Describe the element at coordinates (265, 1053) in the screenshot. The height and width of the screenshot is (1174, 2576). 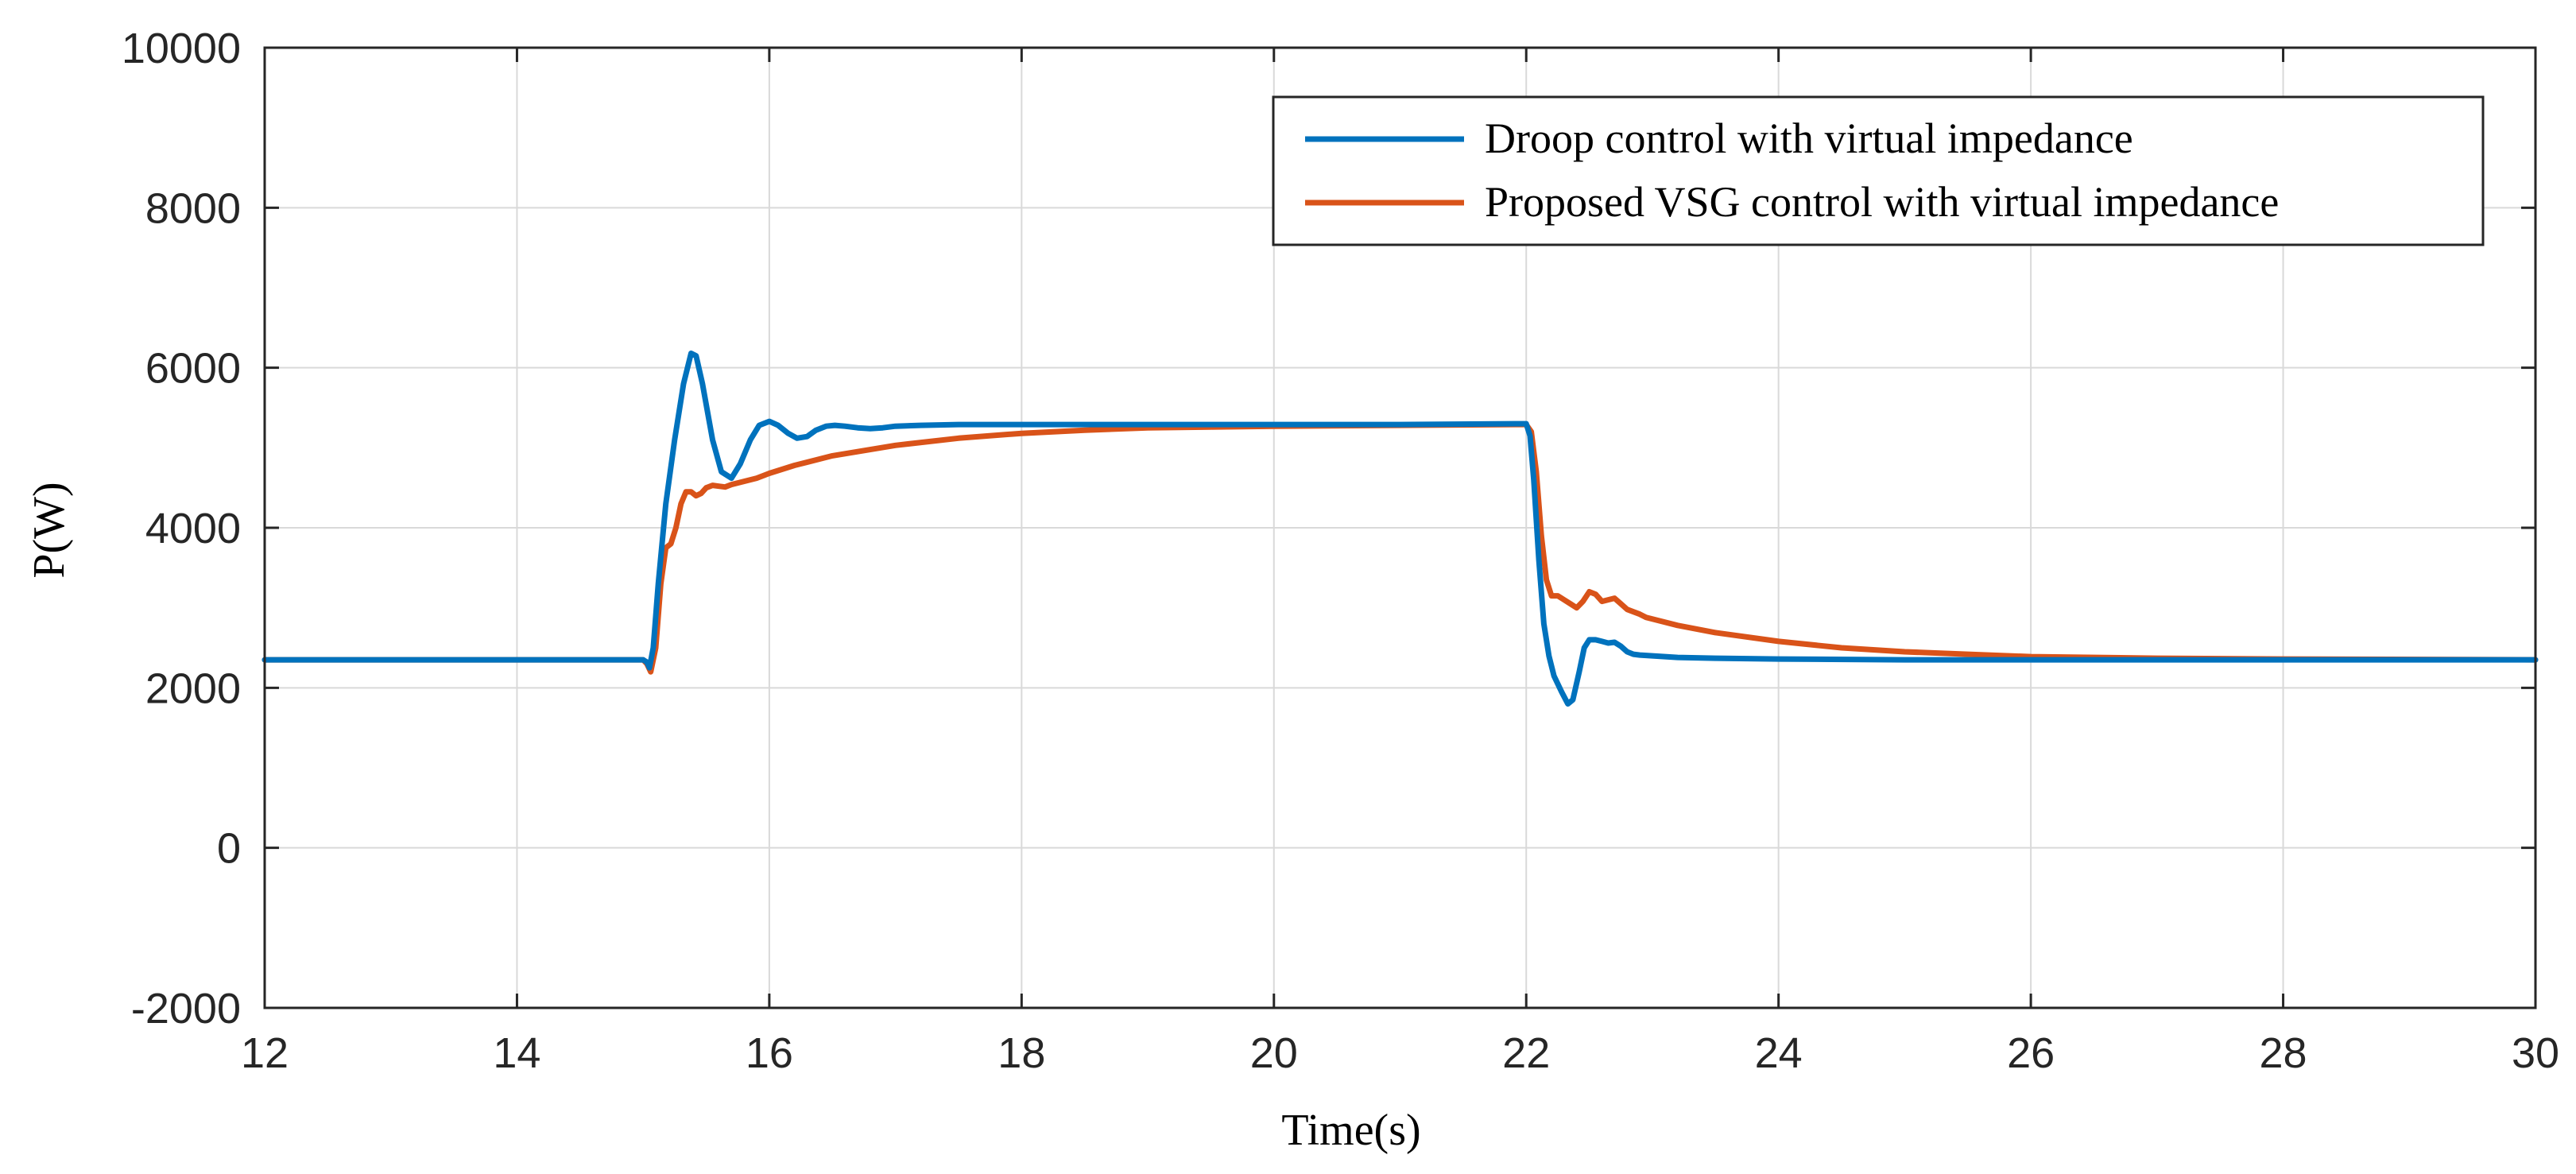
I see `x-tick-label: 12` at that location.